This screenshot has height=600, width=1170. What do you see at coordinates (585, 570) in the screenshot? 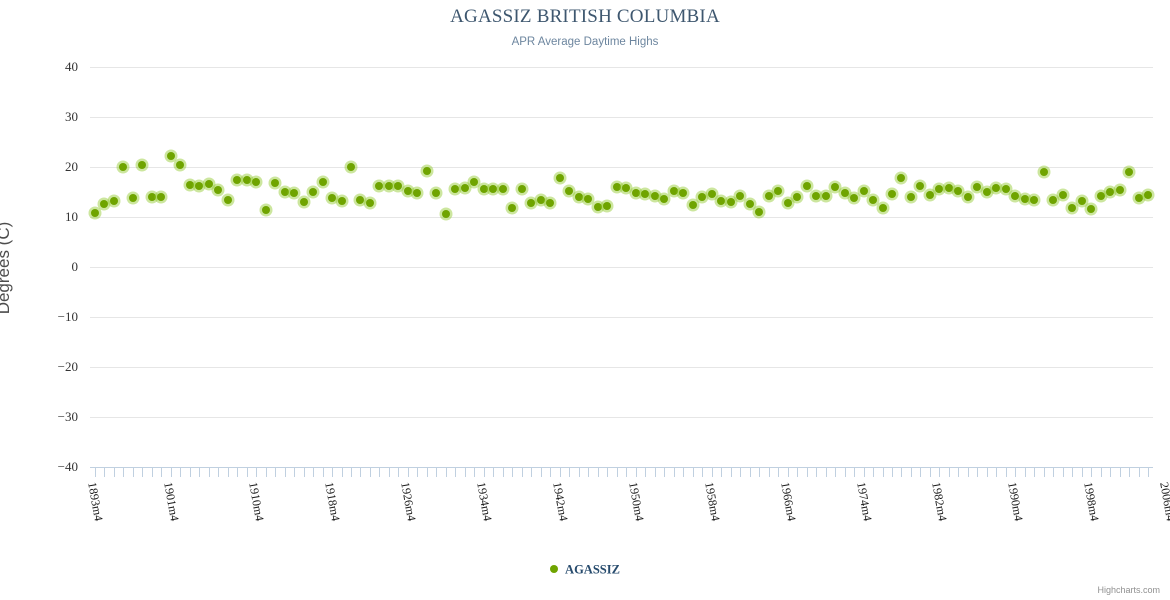
I see `legend-item-agassiz: AGASSIZ` at bounding box center [585, 570].